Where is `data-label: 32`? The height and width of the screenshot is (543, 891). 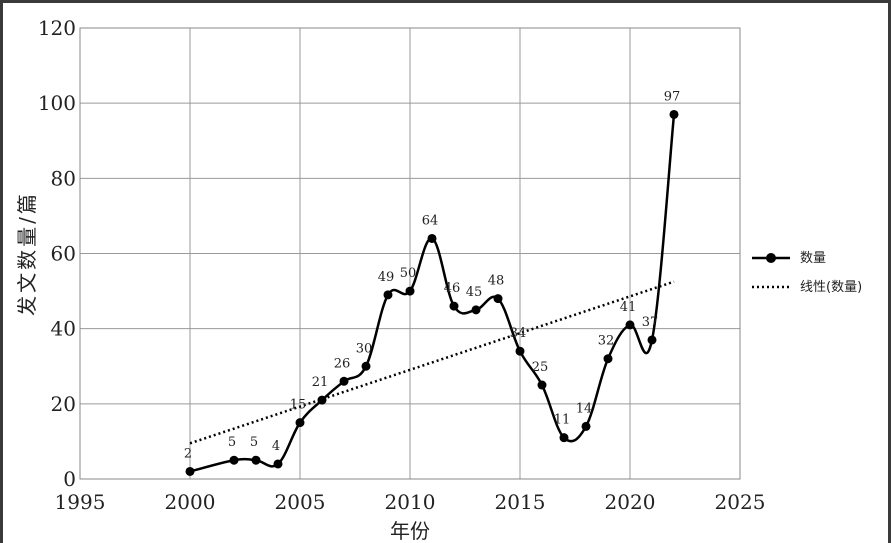
data-label: 32 is located at coordinates (606, 341).